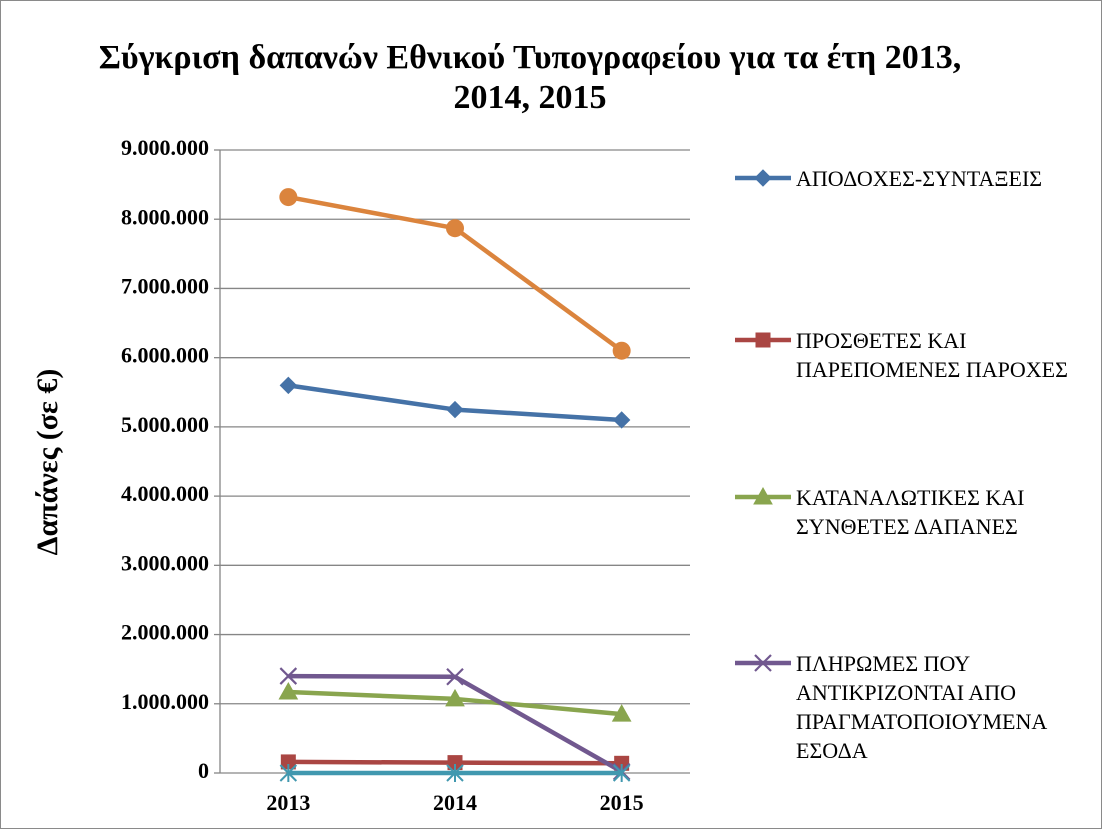  Describe the element at coordinates (165, 216) in the screenshot. I see `y-tick-label: 8.000.000` at that location.